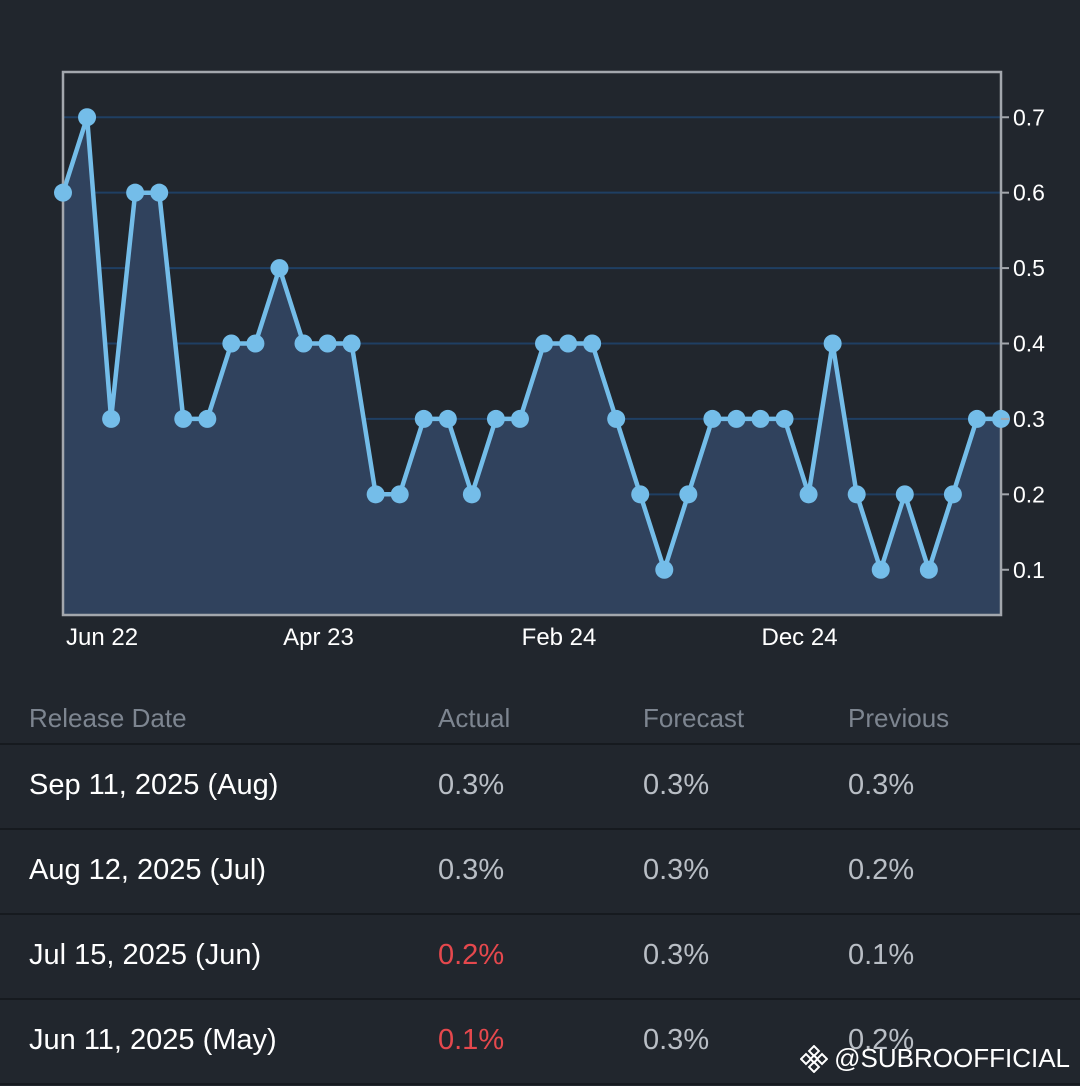 The image size is (1080, 1086). I want to click on release-date: Aug 12, 2025 (Jul), so click(147, 870).